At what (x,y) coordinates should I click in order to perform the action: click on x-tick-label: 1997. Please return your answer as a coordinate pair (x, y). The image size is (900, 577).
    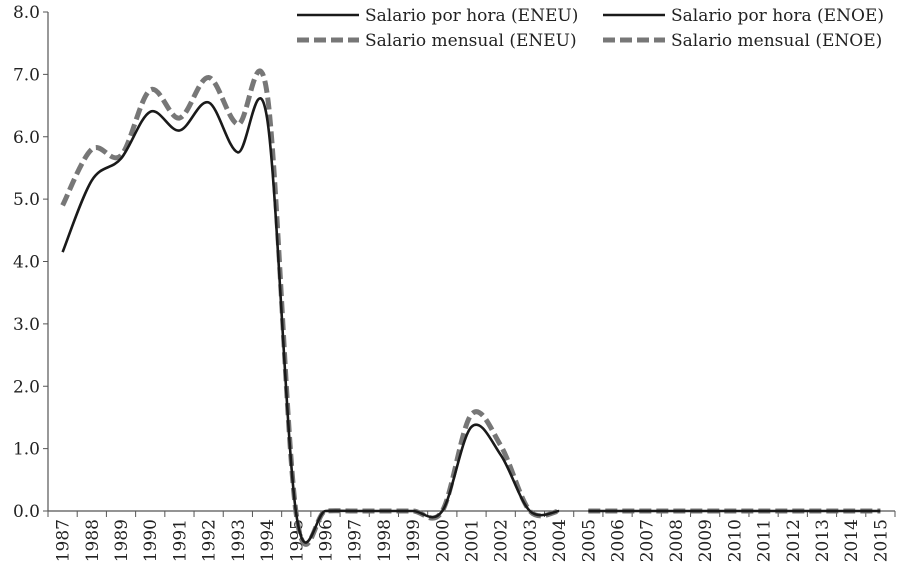
    Looking at the image, I should click on (356, 540).